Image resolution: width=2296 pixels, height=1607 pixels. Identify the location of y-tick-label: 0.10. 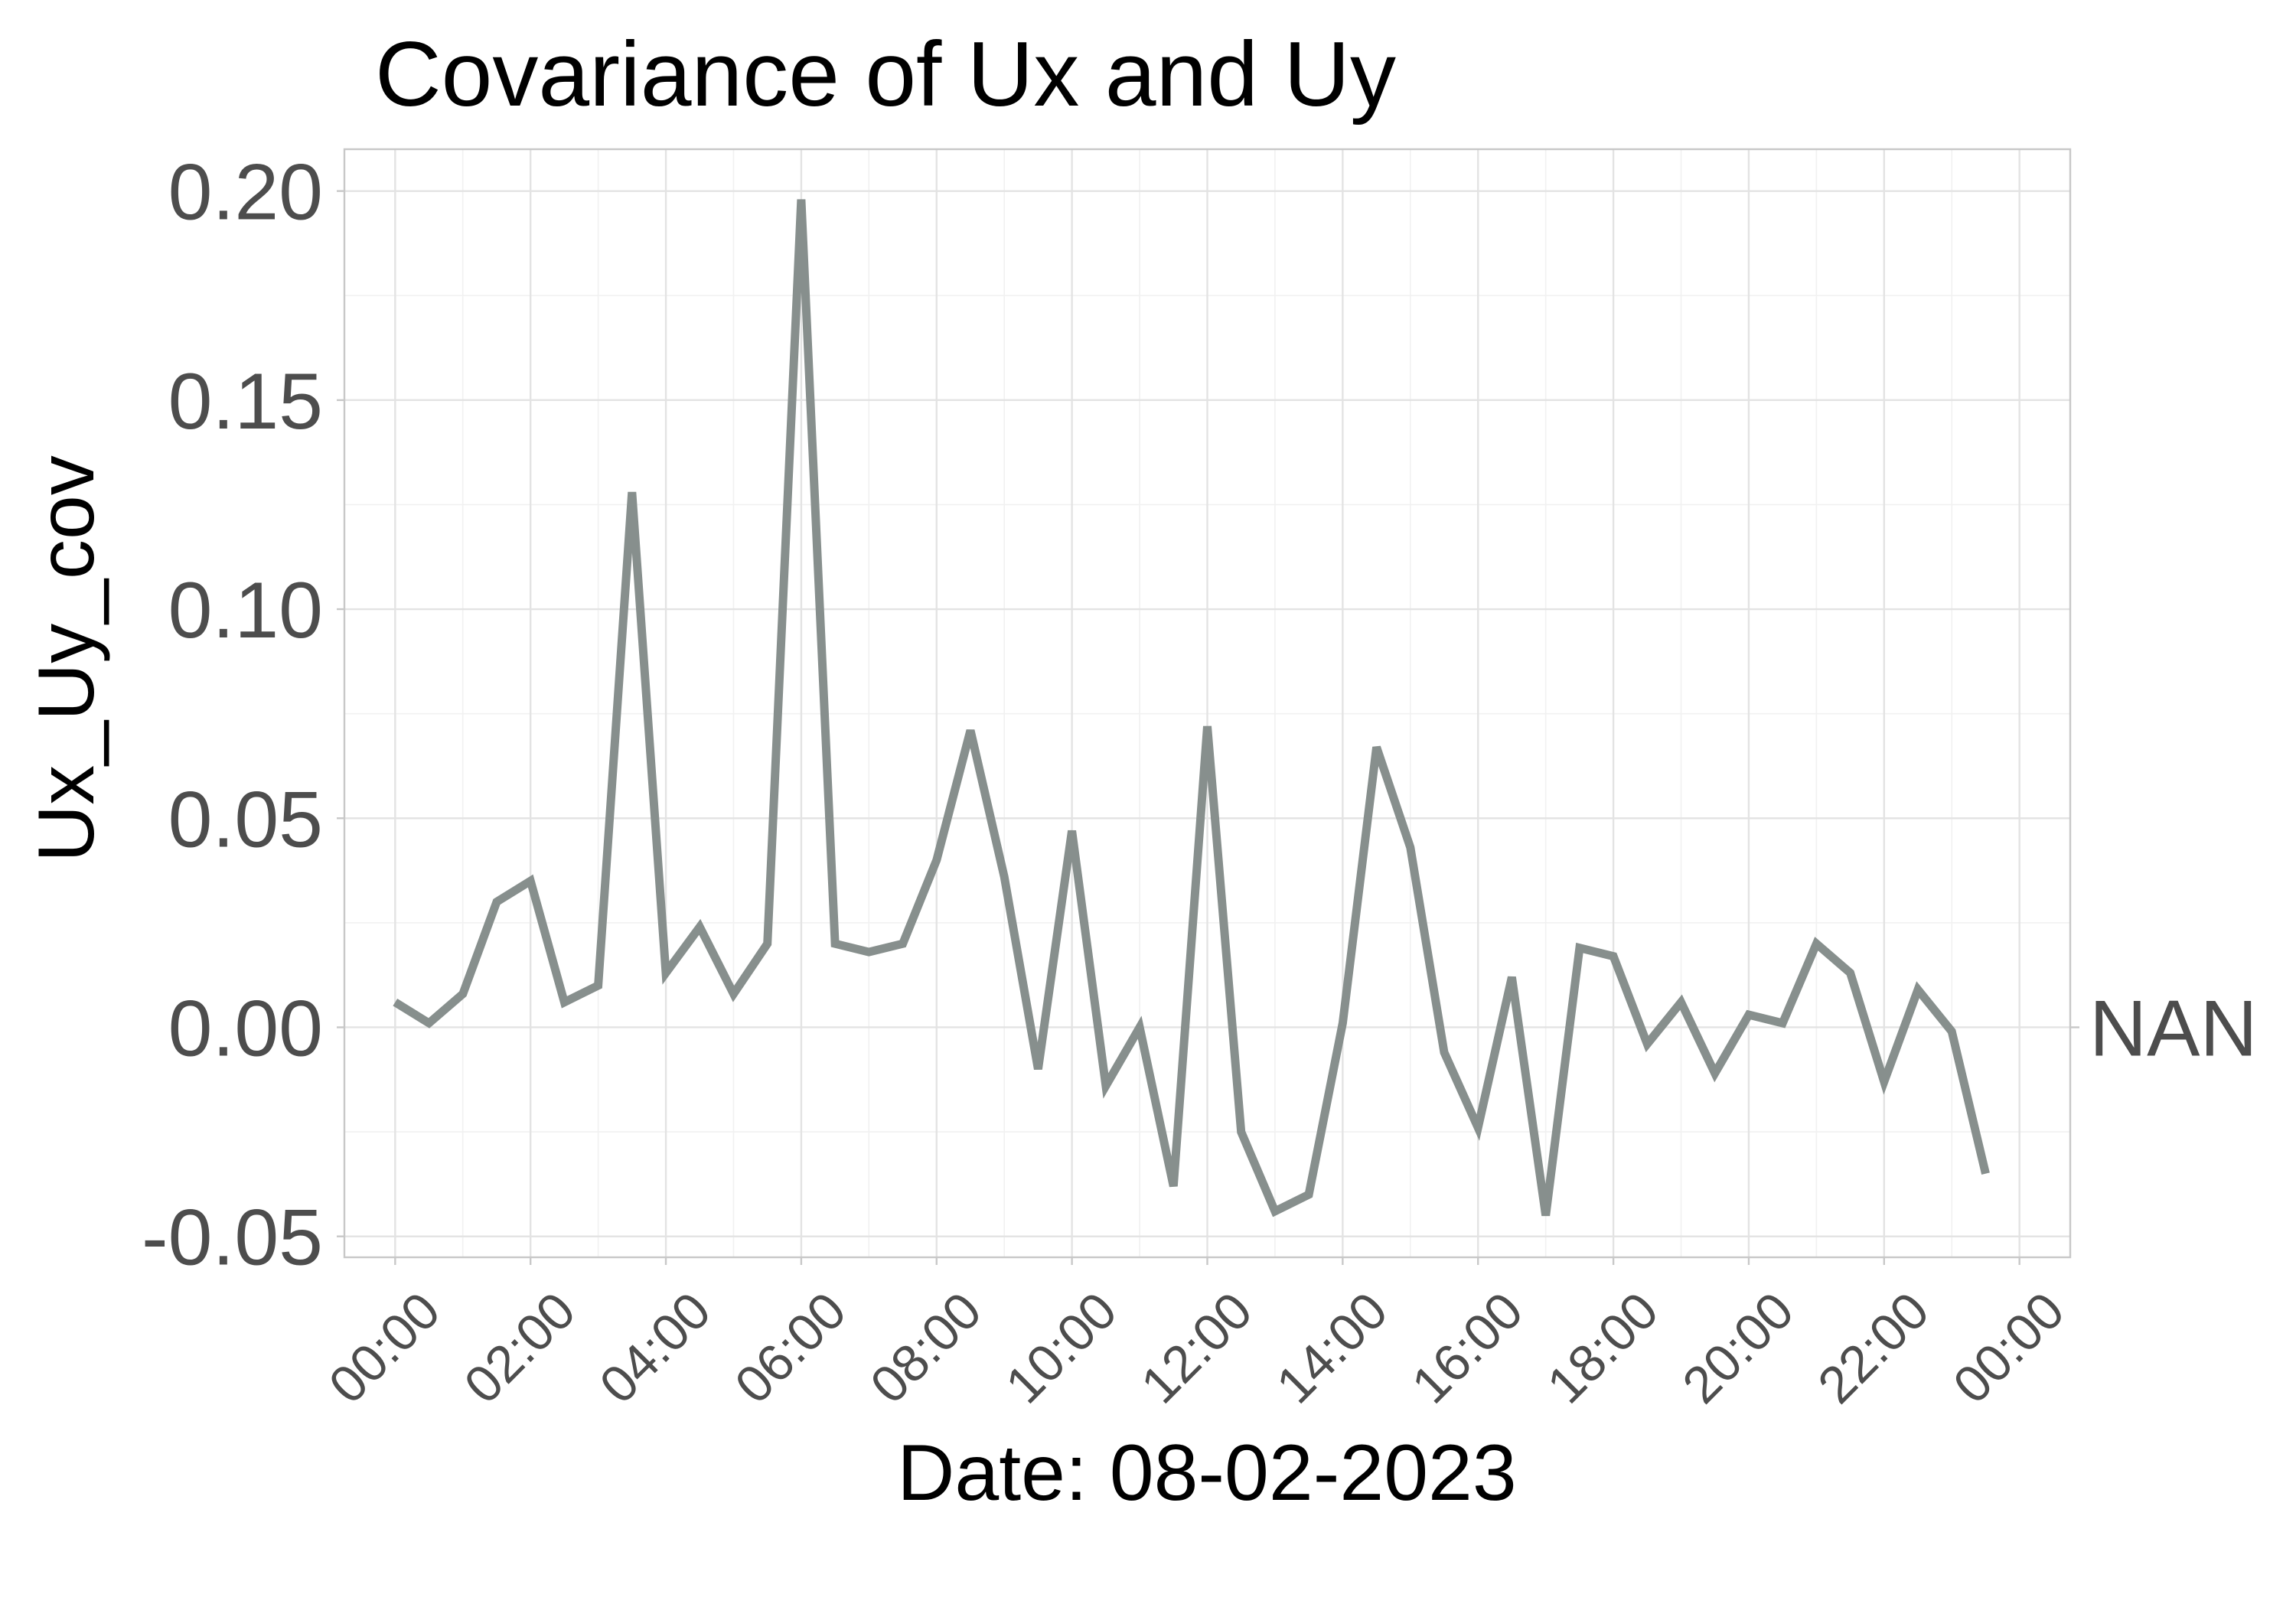
(245, 610).